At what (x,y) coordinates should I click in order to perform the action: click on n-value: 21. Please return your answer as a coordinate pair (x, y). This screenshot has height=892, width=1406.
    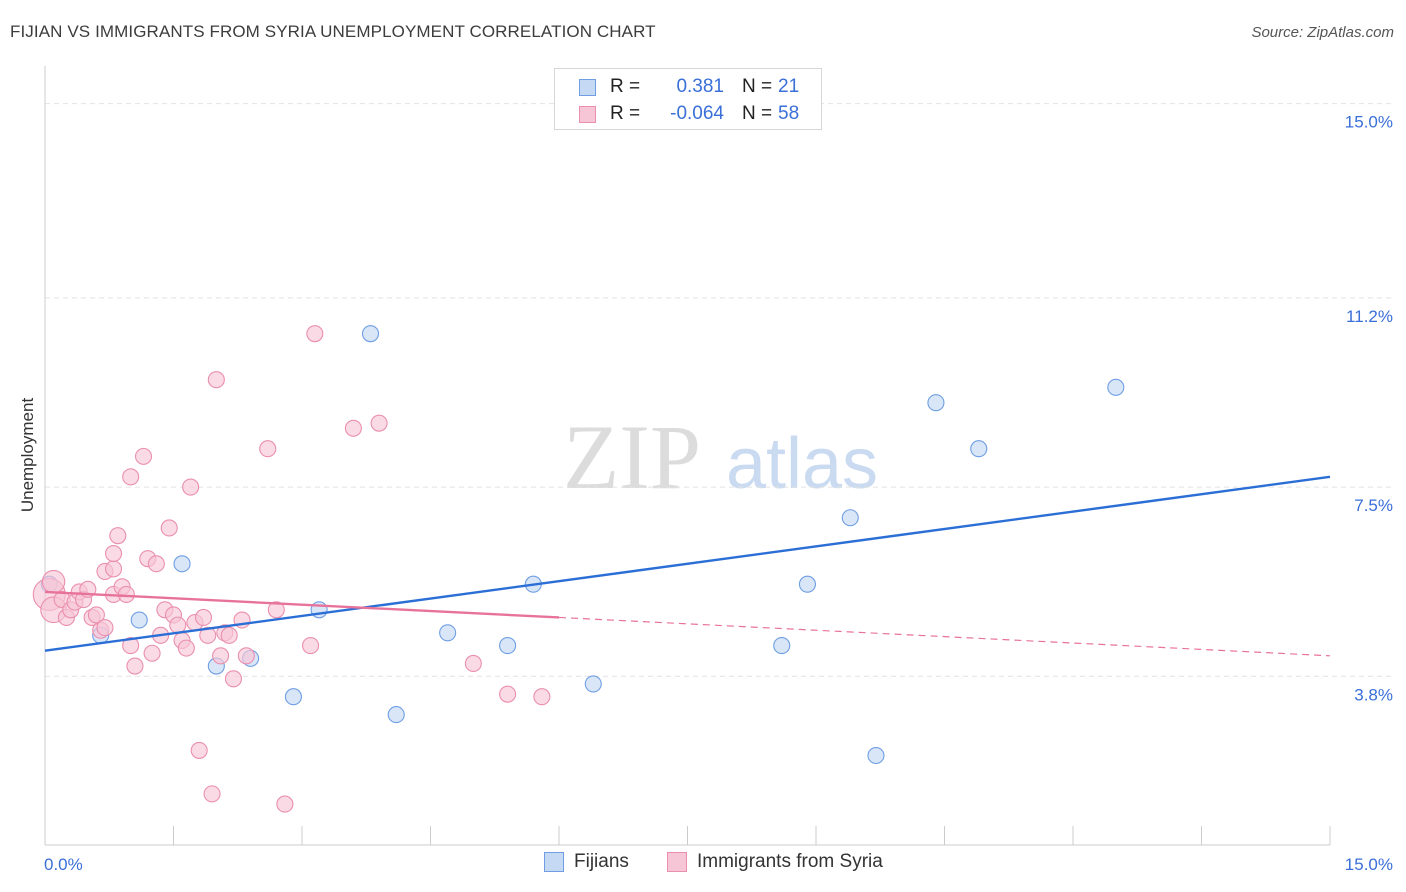
    Looking at the image, I should click on (789, 86).